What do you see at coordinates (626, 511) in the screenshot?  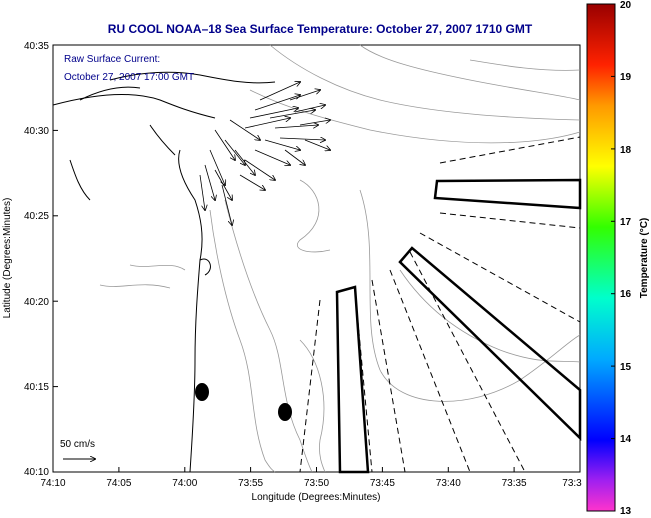 I see `colorbar-tick-label: 13` at bounding box center [626, 511].